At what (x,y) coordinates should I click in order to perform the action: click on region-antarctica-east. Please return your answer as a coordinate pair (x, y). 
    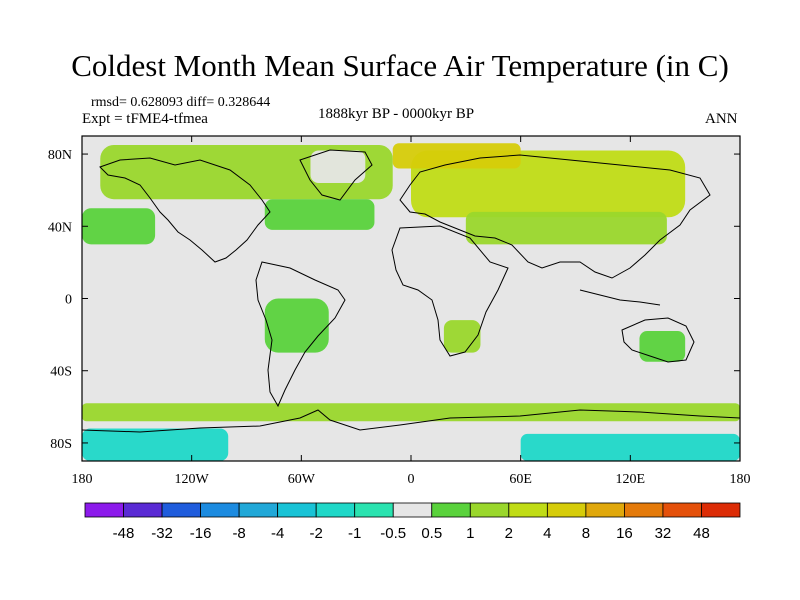
    Looking at the image, I should click on (630, 447).